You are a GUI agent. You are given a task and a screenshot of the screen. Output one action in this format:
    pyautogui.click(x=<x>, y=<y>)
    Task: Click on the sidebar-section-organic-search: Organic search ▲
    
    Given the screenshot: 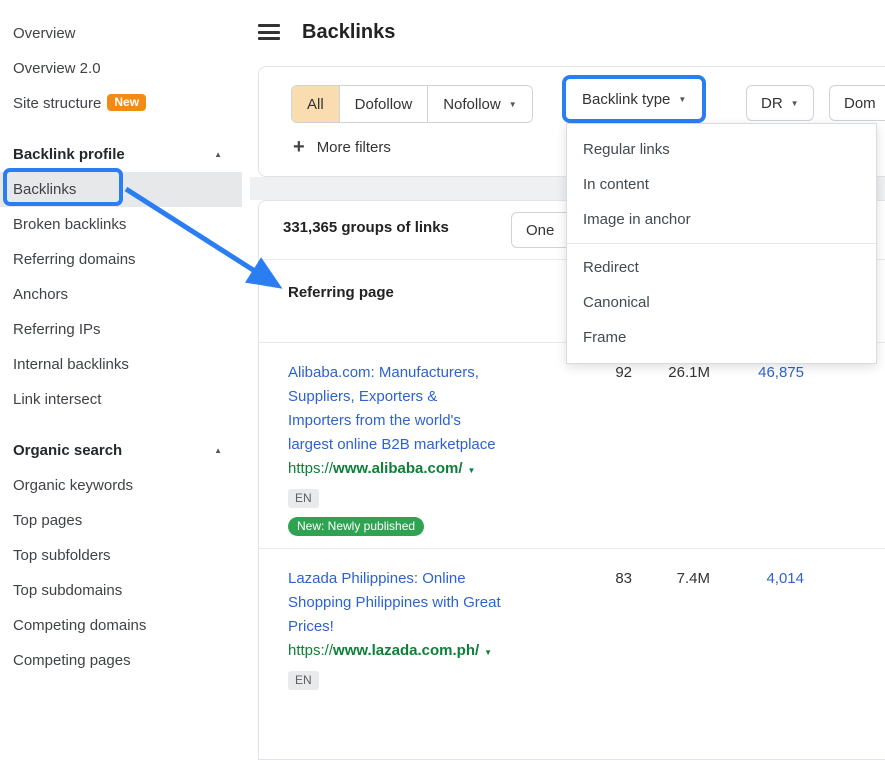 What is the action you would take?
    pyautogui.click(x=125, y=450)
    